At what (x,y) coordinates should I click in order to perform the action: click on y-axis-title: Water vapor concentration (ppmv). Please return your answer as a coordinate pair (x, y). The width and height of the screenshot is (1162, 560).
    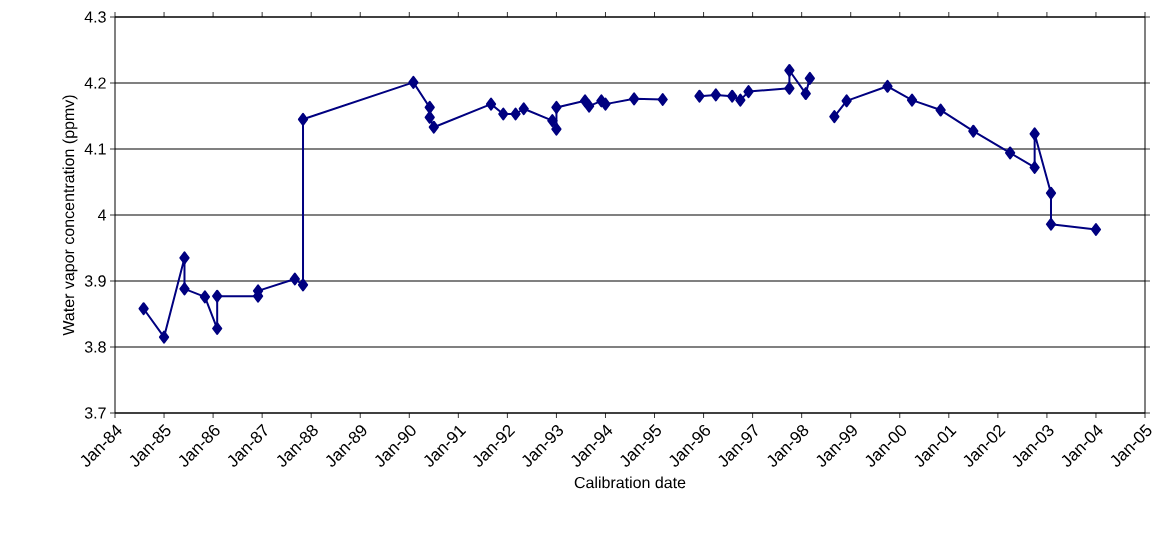
    Looking at the image, I should click on (70, 215).